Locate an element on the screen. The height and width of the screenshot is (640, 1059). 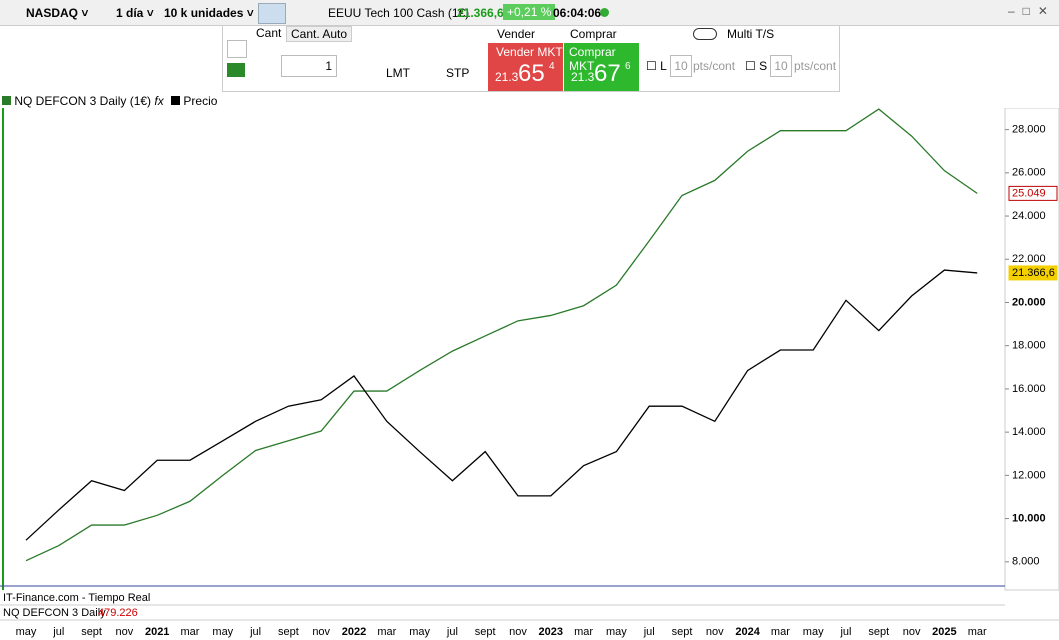
legend: NQ DEFCON 3 Daily (1€) fx Precio is located at coordinates (109, 101).